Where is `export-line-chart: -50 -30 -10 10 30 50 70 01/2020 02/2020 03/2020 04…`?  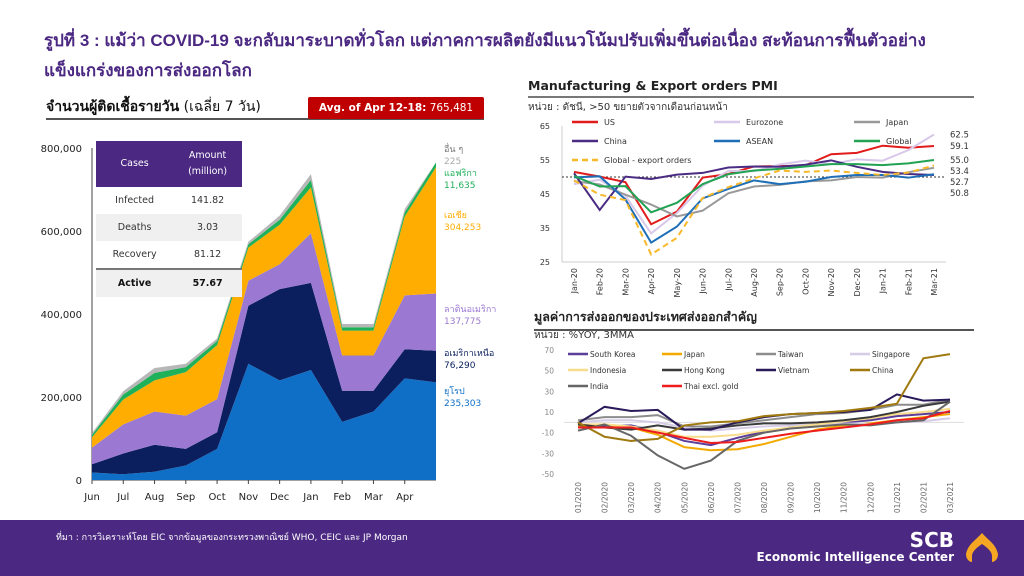 export-line-chart: -50 -30 -10 10 30 50 70 01/2020 02/2020 03/2020 04… is located at coordinates (753, 429).